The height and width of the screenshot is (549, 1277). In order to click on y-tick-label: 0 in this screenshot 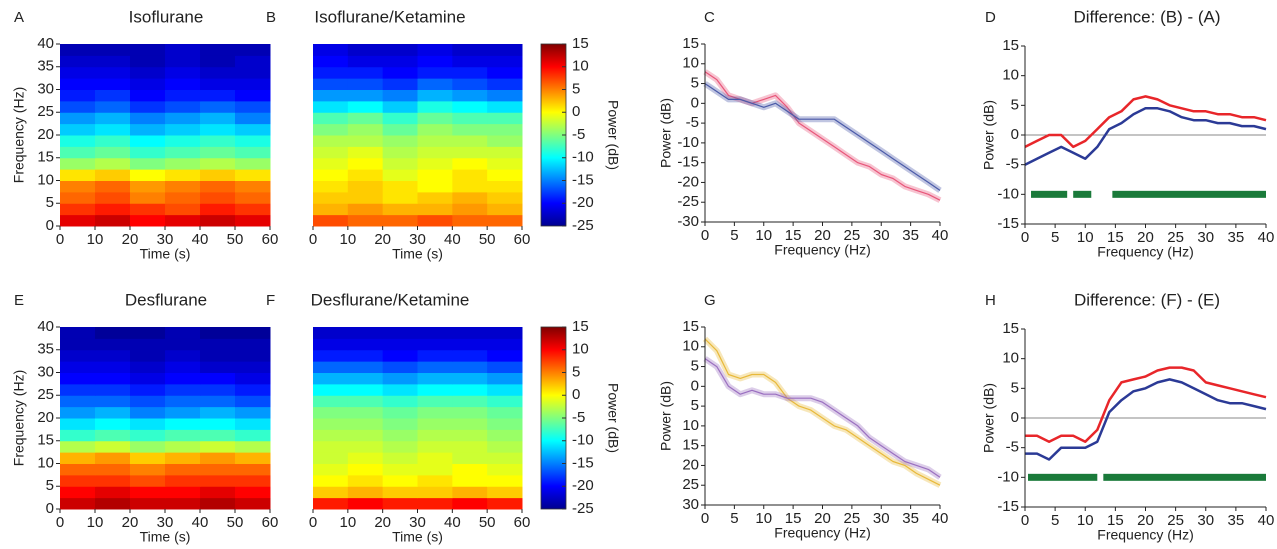, I will do `click(1015, 134)`.